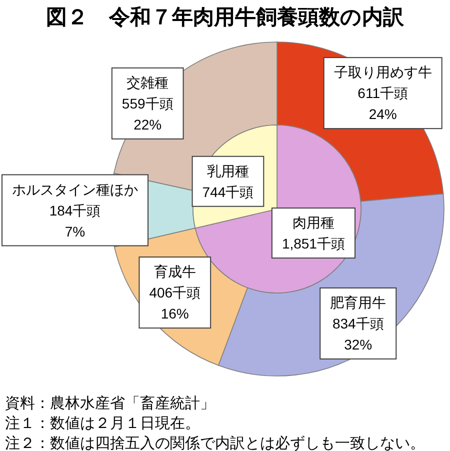 Image resolution: width=450 pixels, height=451 pixels. Describe the element at coordinates (383, 72) in the screenshot. I see `slice-label: 子取り用めす牛` at that location.